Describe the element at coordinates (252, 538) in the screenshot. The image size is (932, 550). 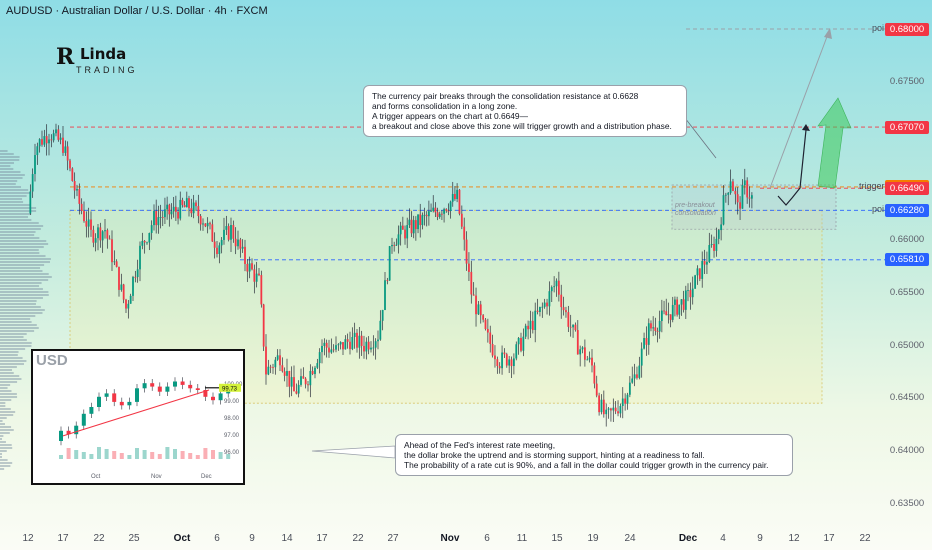
I see `time-label: 9` at that location.